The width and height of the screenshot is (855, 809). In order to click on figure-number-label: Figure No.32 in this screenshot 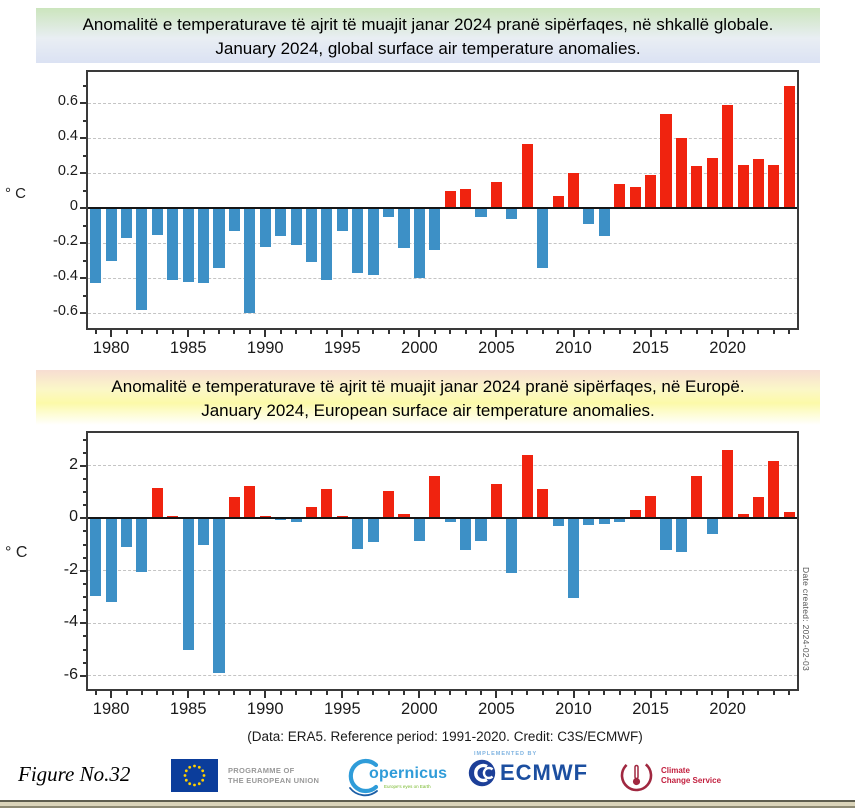, I will do `click(74, 774)`.